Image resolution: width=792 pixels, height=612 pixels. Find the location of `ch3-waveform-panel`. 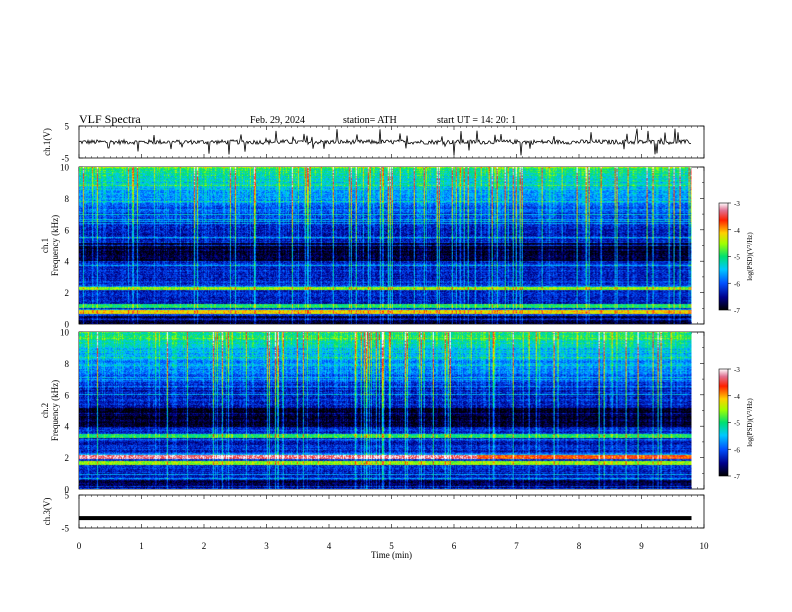

ch3-waveform-panel is located at coordinates (385, 518).